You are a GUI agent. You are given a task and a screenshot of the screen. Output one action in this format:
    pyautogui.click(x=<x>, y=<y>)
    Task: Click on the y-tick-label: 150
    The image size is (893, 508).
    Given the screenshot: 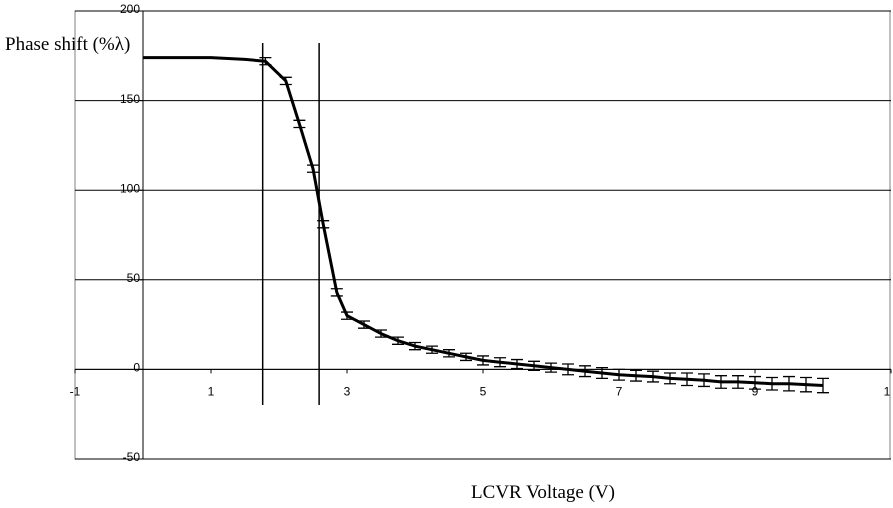 What is the action you would take?
    pyautogui.click(x=130, y=99)
    